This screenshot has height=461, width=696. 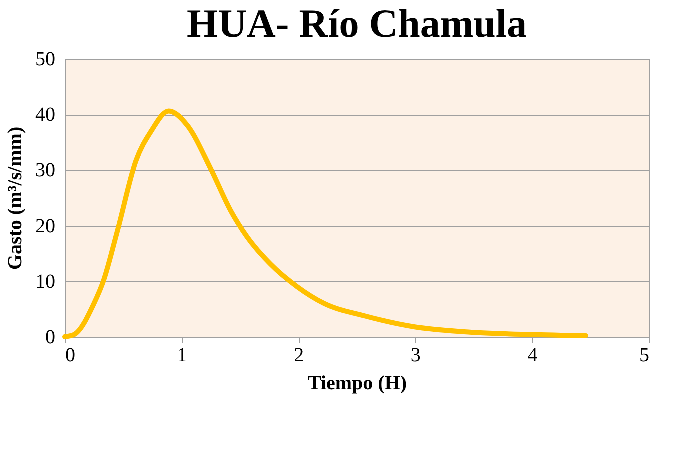 What do you see at coordinates (415, 355) in the screenshot?
I see `x-tick-label: 3` at bounding box center [415, 355].